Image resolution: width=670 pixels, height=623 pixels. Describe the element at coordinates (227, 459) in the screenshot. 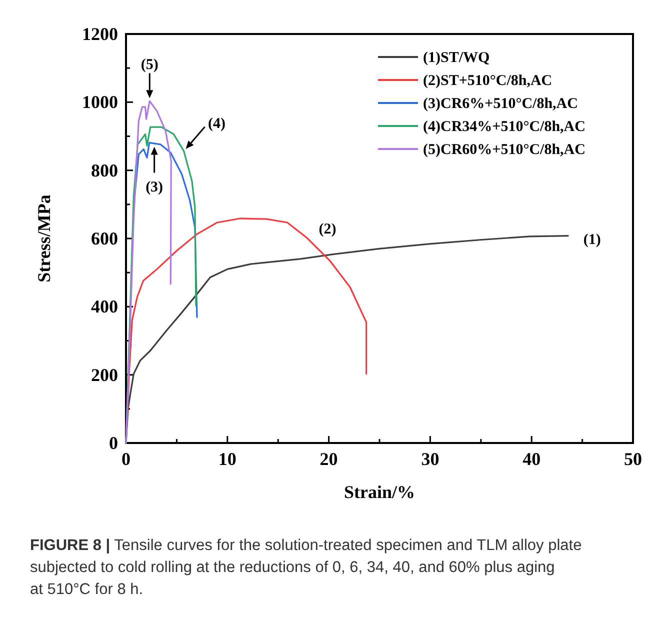

I see `x-tick-label: 10` at that location.